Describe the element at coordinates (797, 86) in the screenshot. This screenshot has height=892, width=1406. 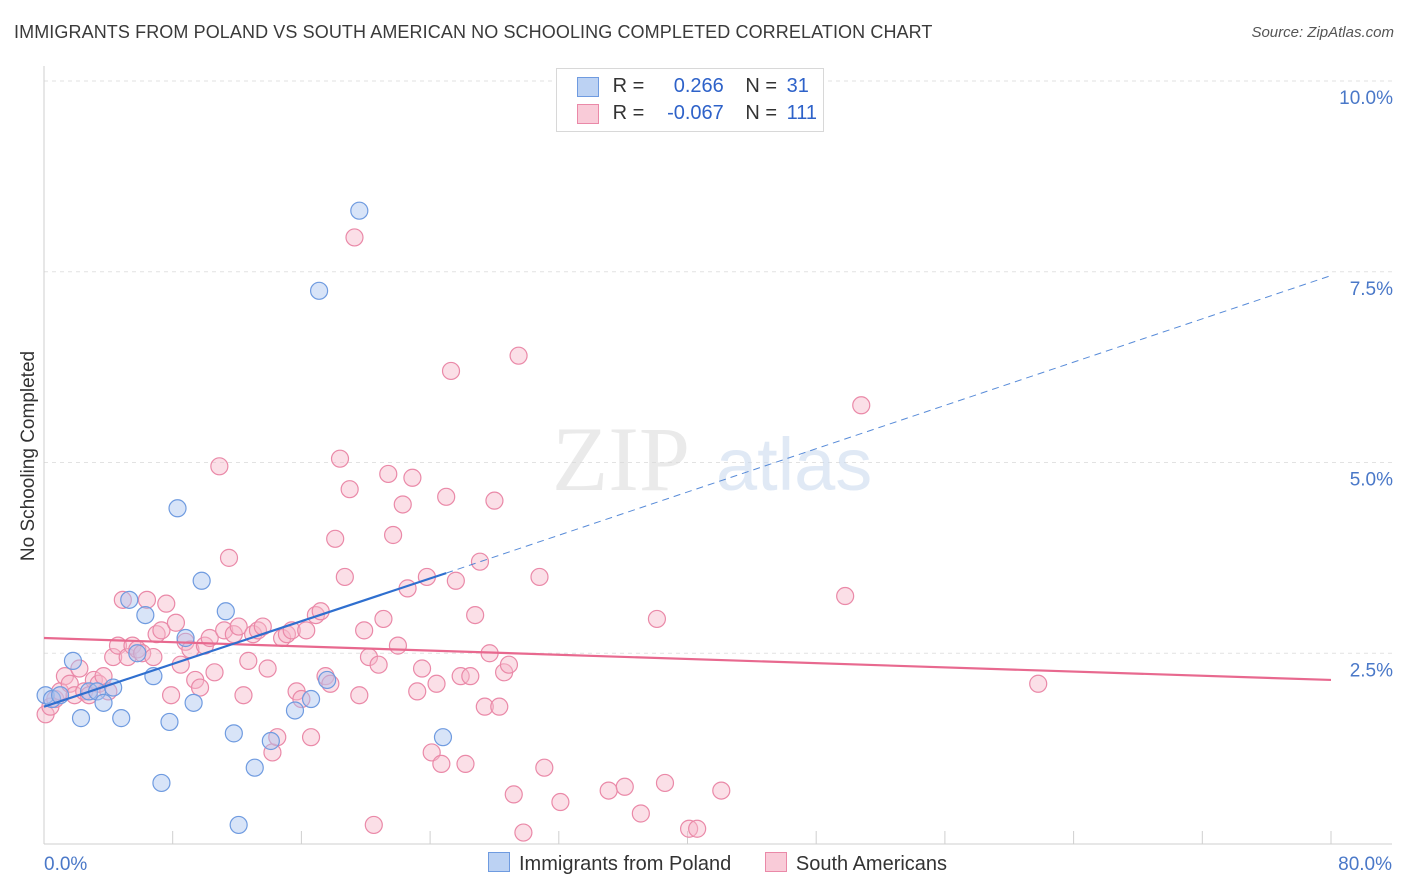
I see `legend-n-value: 31` at that location.